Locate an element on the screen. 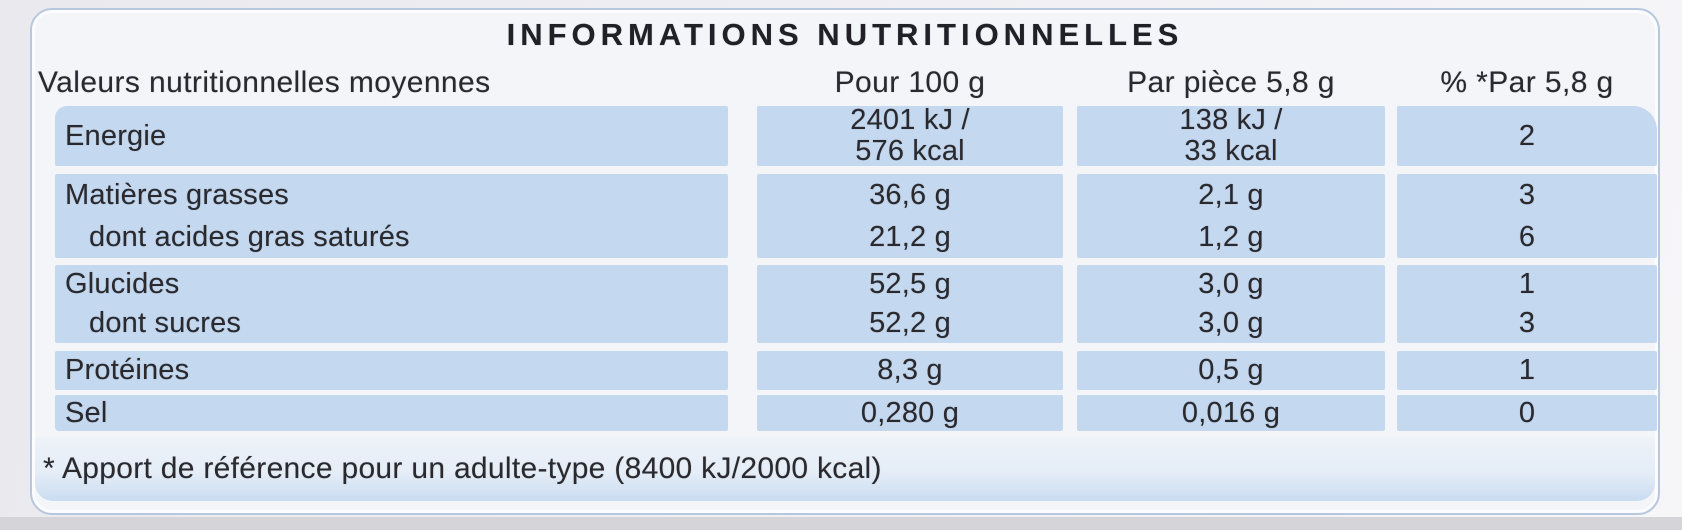 Image resolution: width=1682 pixels, height=530 pixels. sel-per100-value: 0,280 g is located at coordinates (910, 412).